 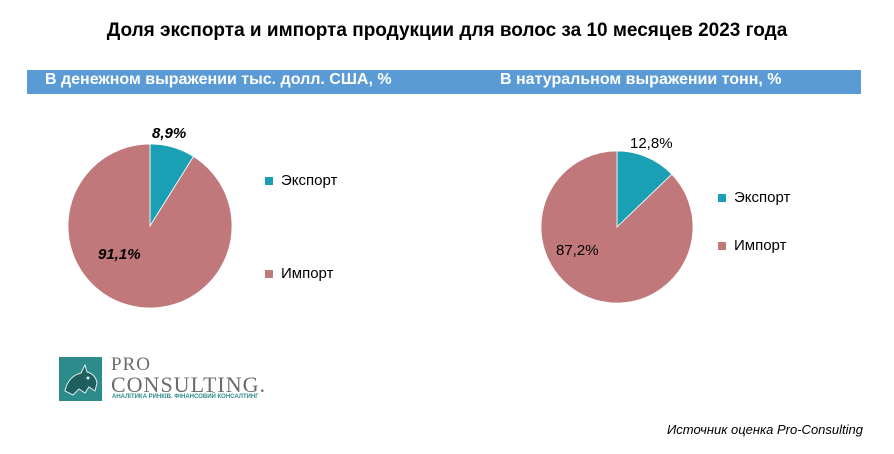 I want to click on subtitle-band, so click(x=444, y=82).